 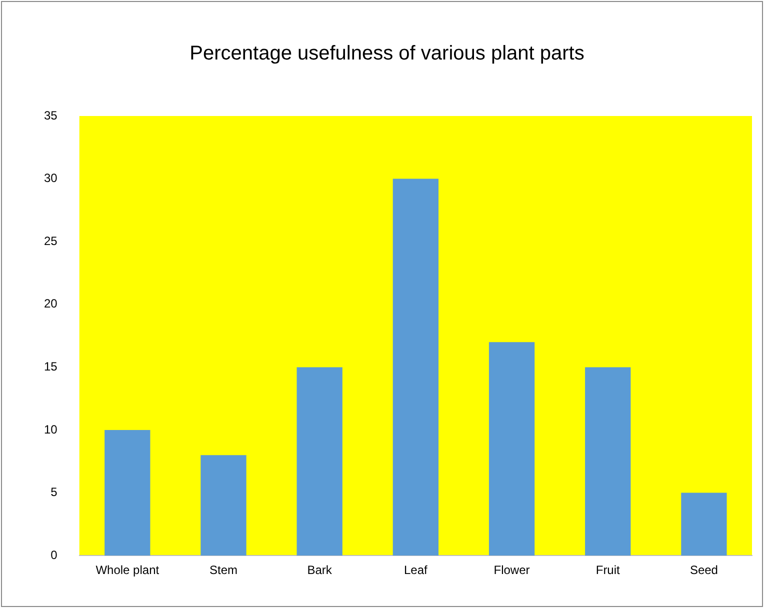 I want to click on x-tick-label: Fruit, so click(x=608, y=570).